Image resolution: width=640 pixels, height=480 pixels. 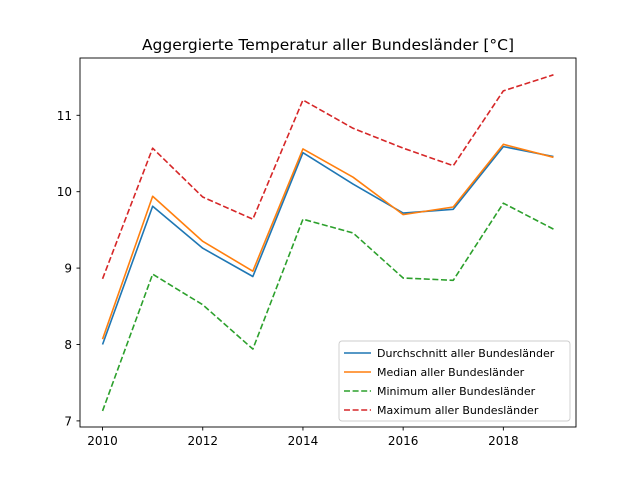 I want to click on y-tick-label-0: 7, so click(x=68, y=421).